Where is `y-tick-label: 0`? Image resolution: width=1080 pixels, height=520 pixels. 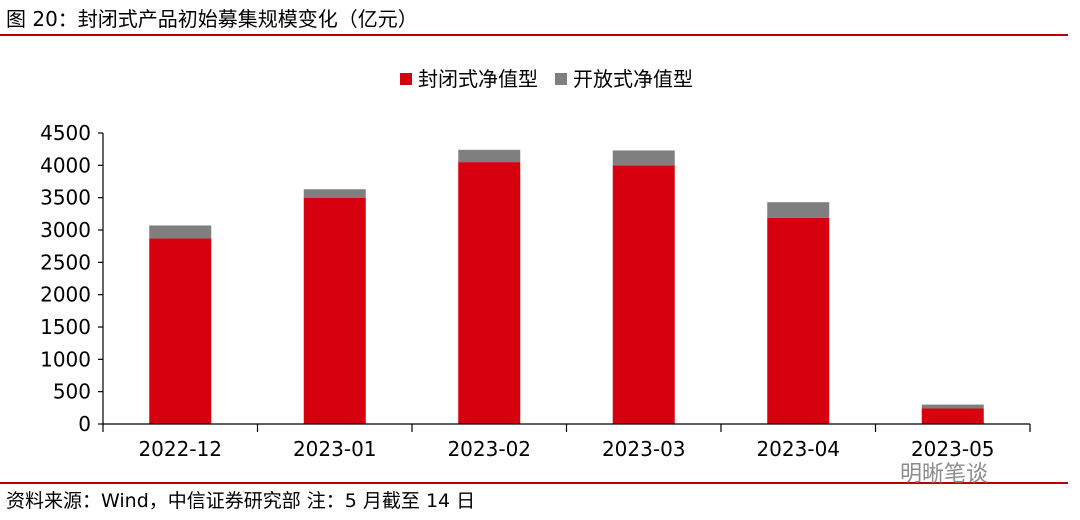
y-tick-label: 0 is located at coordinates (84, 424).